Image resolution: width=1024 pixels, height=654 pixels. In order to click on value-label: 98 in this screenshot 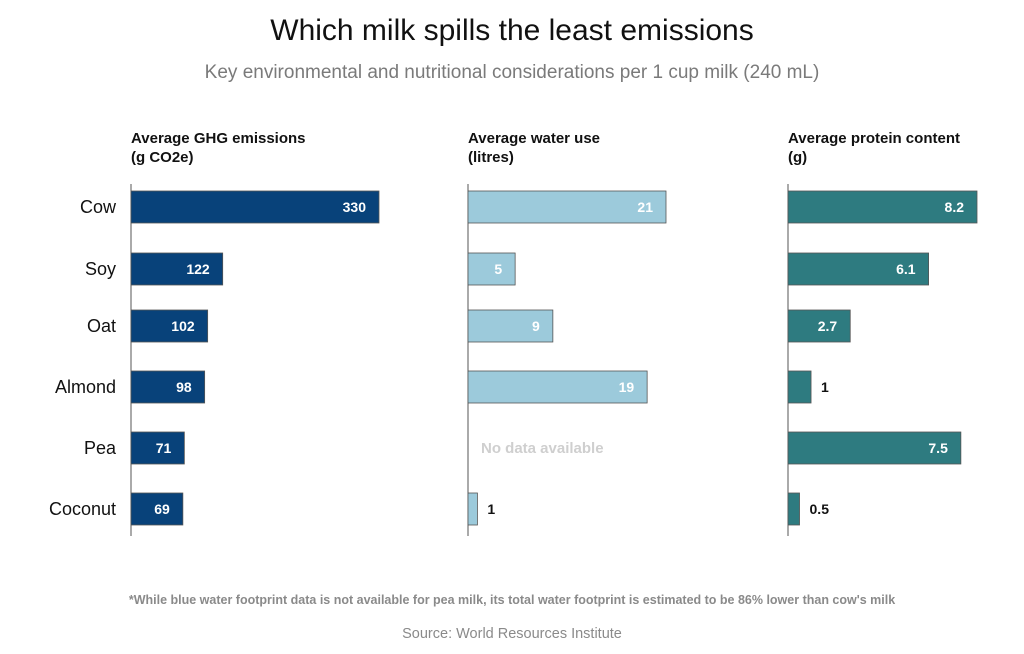, I will do `click(184, 387)`.